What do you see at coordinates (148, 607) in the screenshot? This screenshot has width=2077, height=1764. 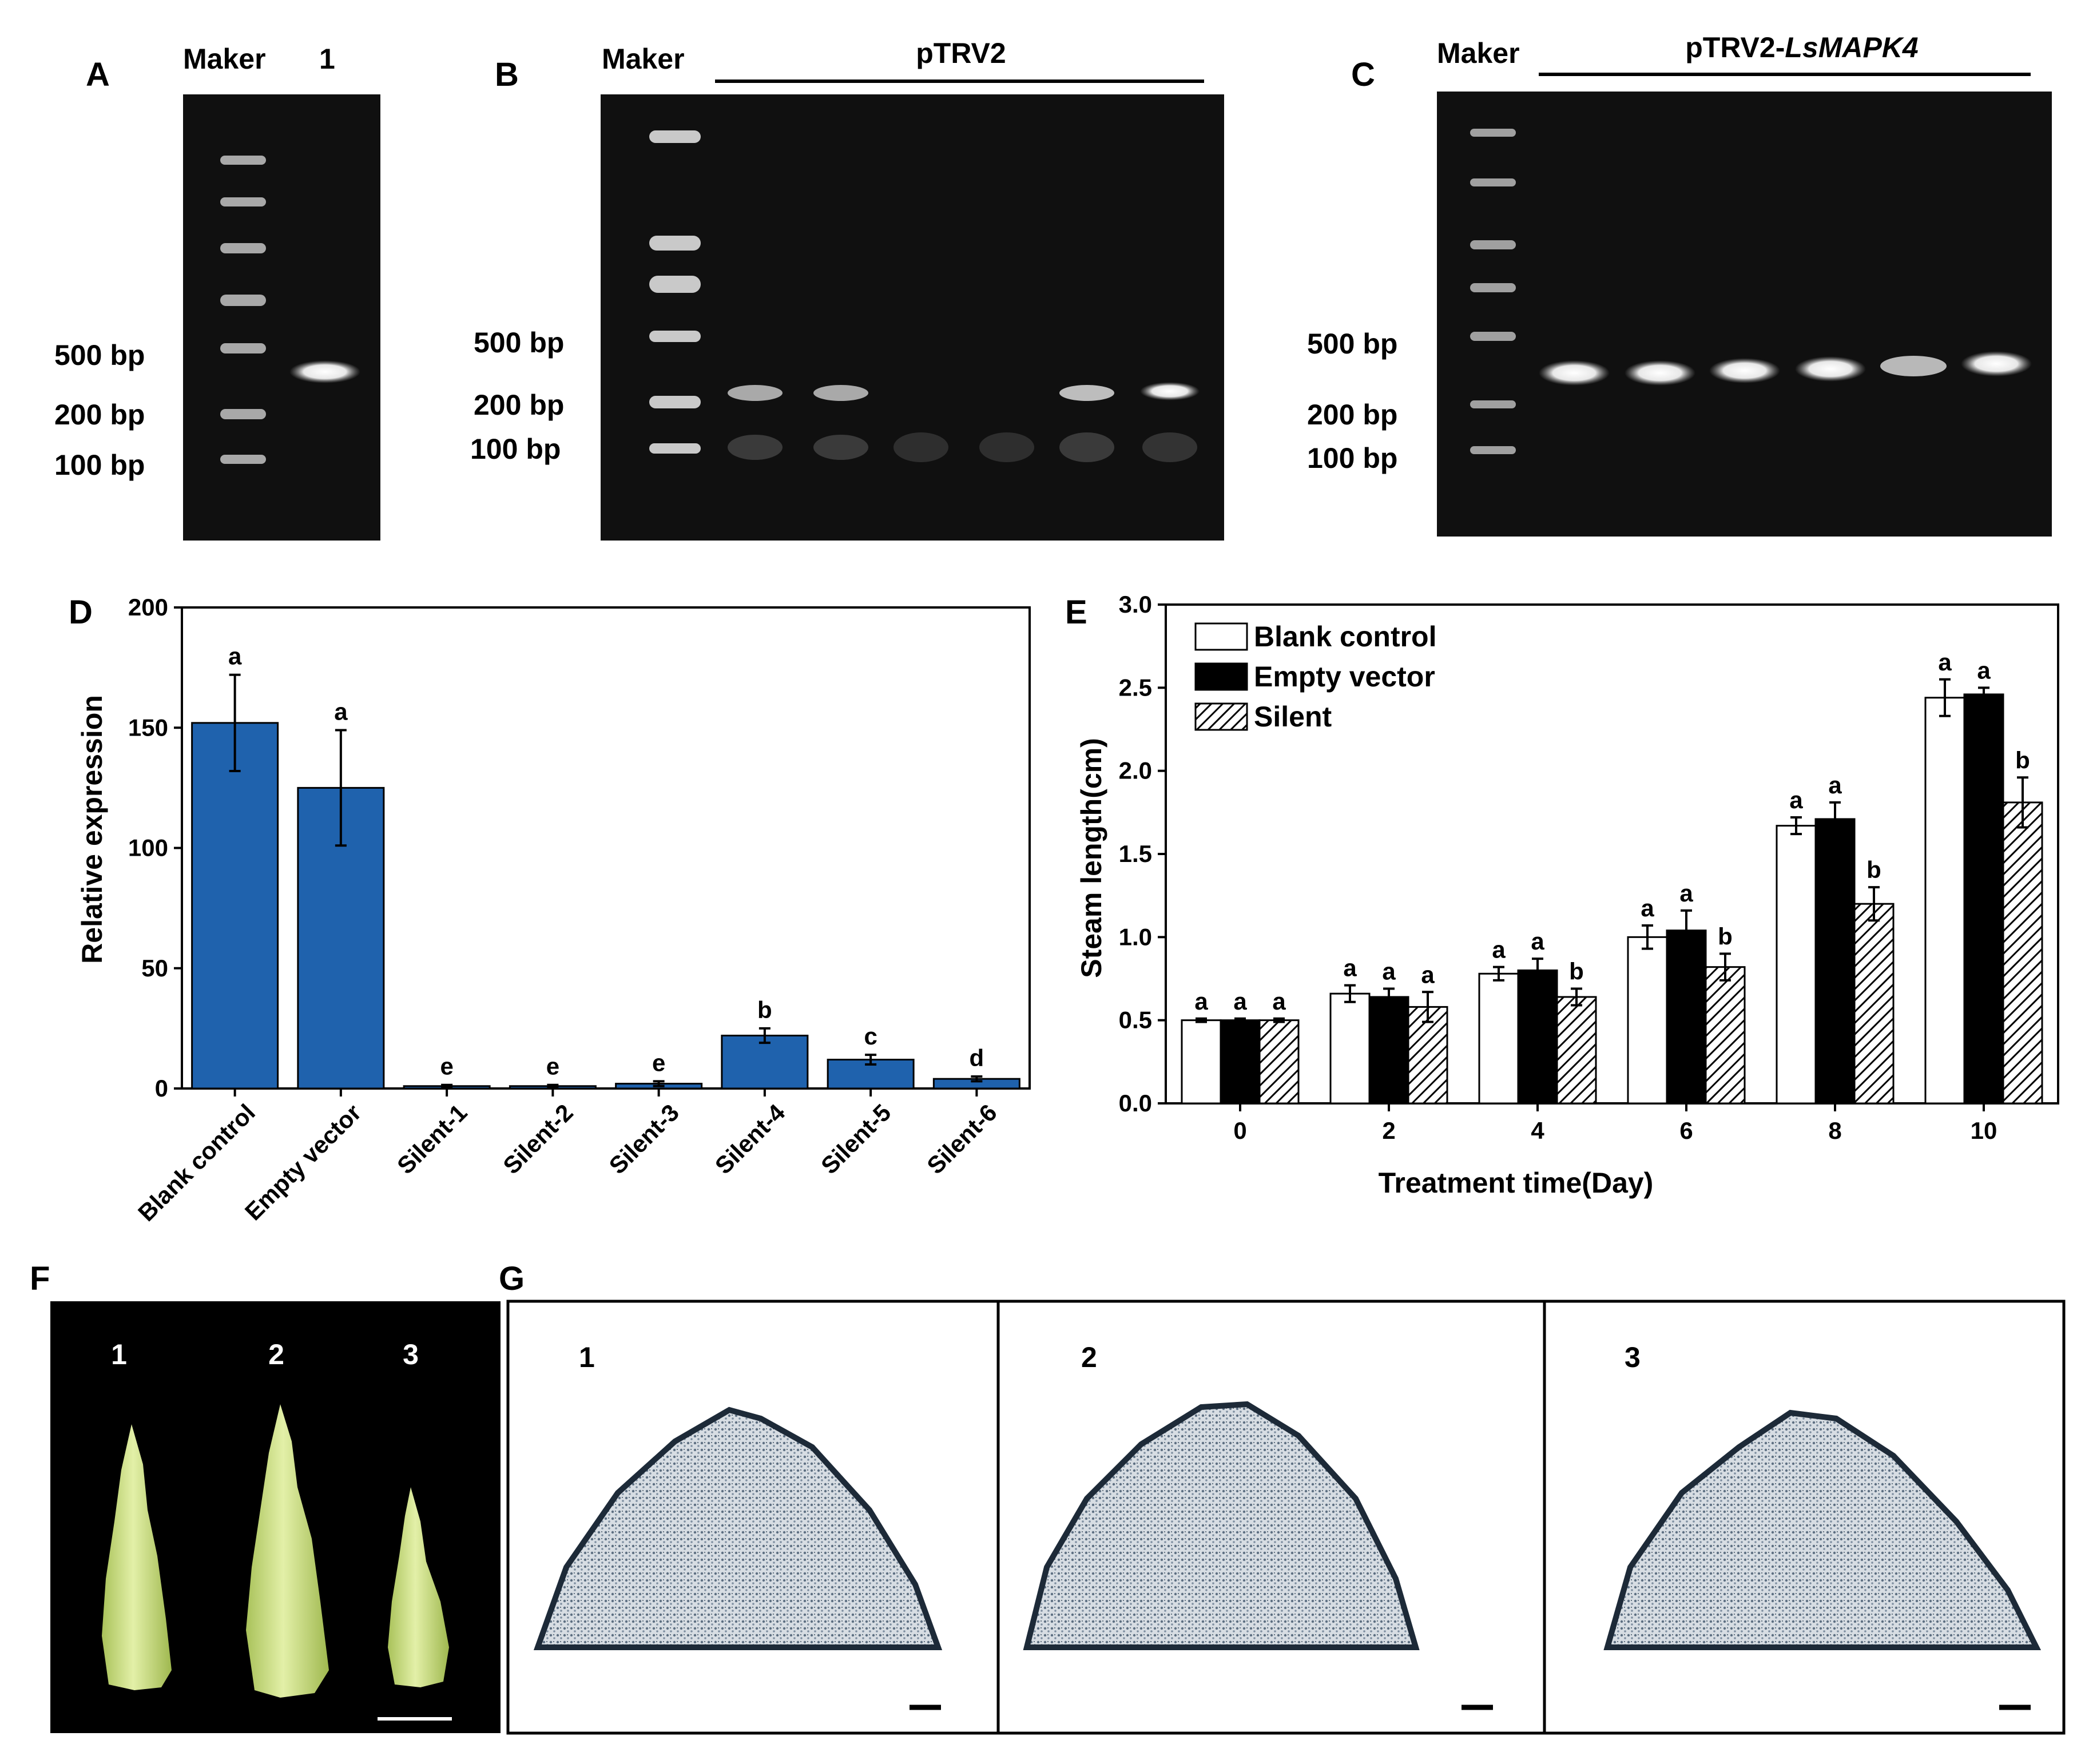 I see `chart-d-ytick-label: 200` at bounding box center [148, 607].